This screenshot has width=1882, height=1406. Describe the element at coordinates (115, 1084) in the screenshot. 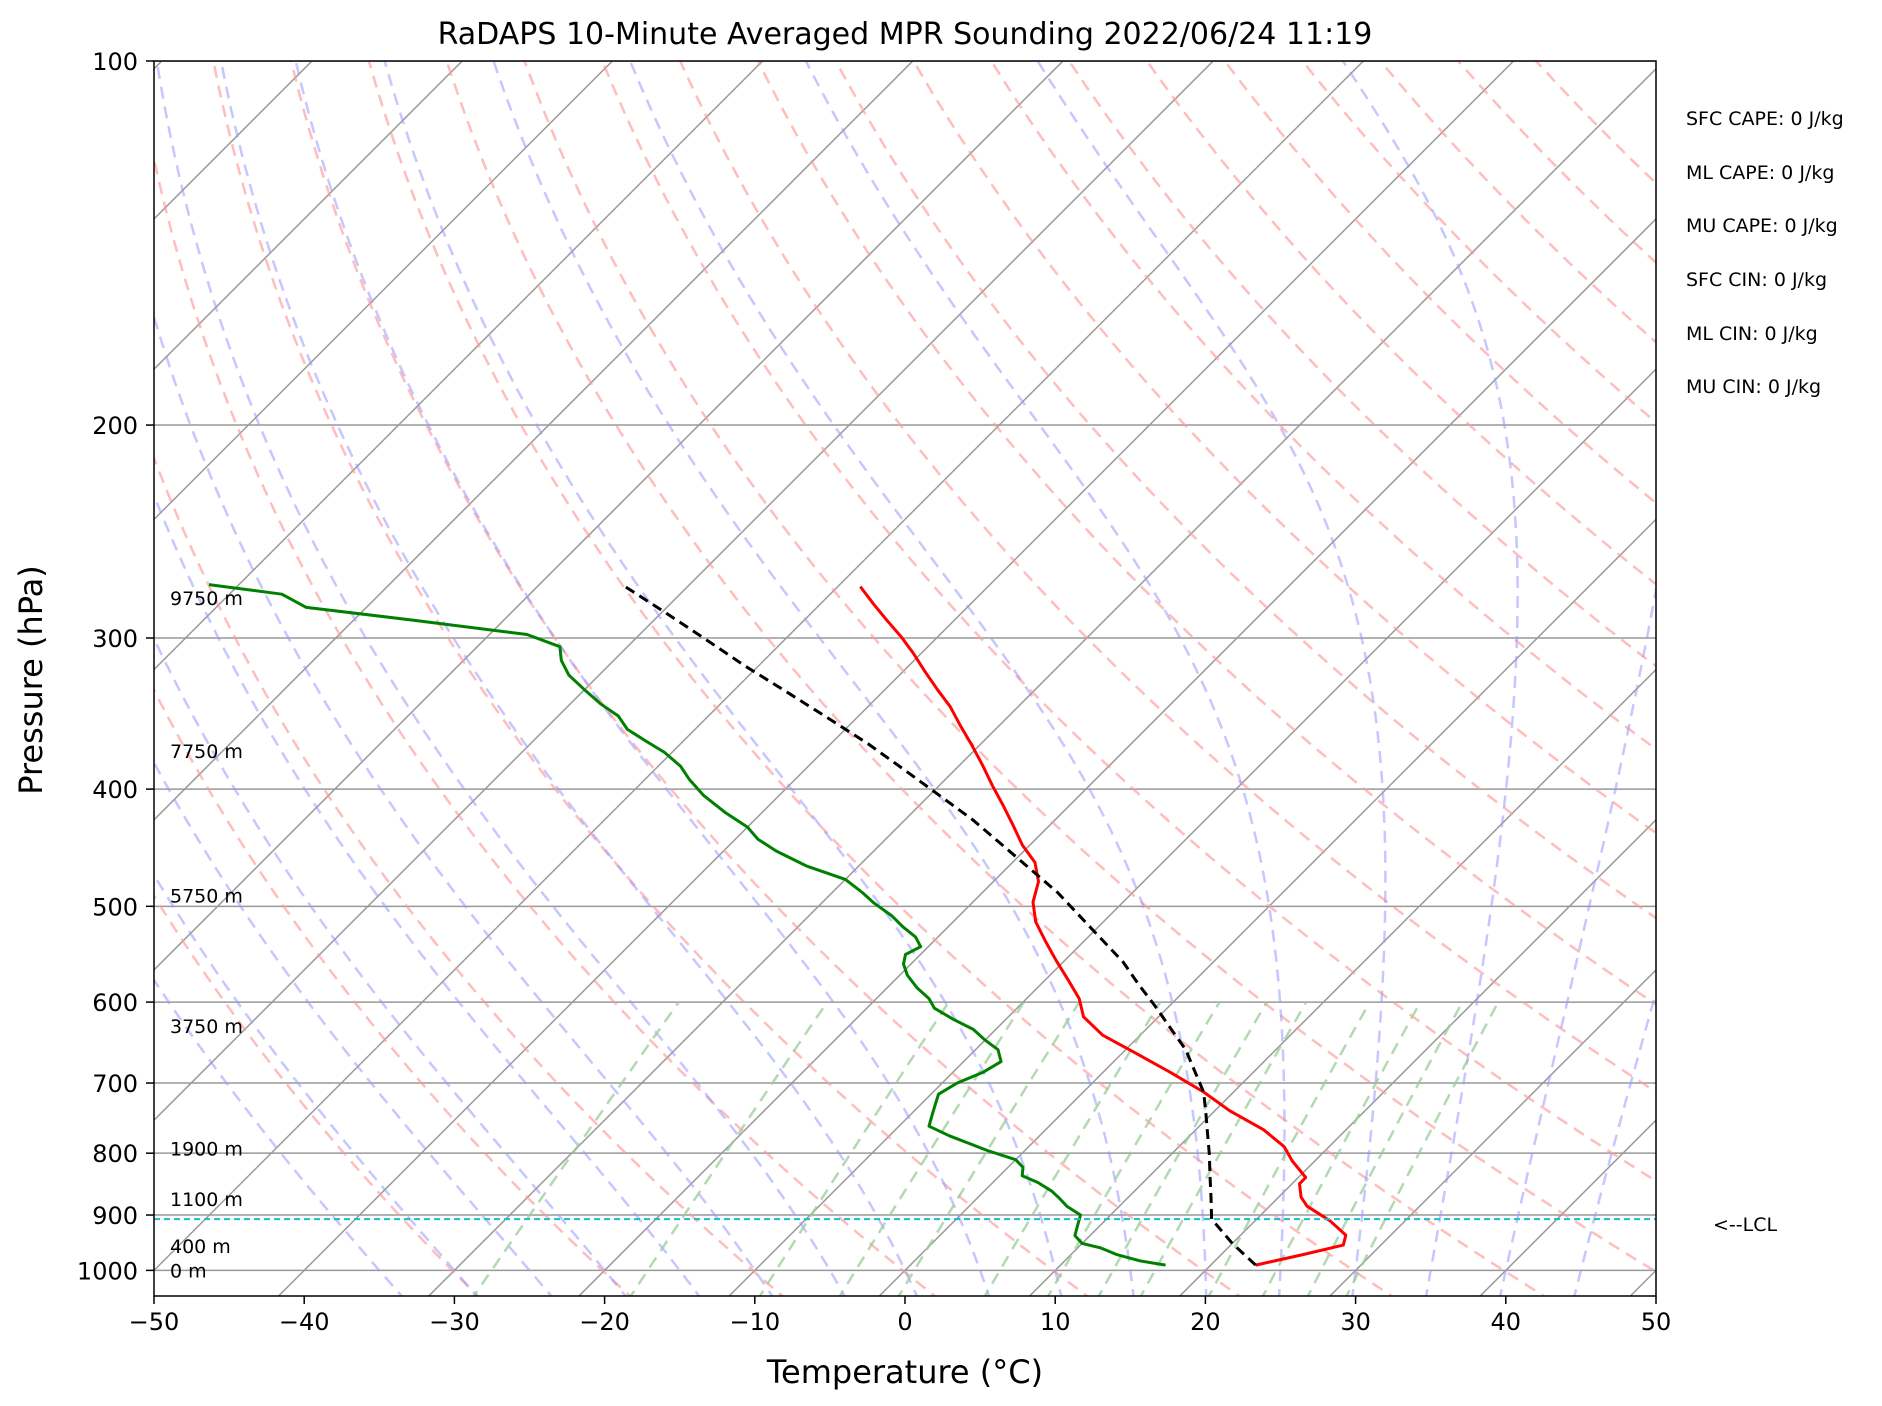

I see `y-tick-label: 700` at that location.